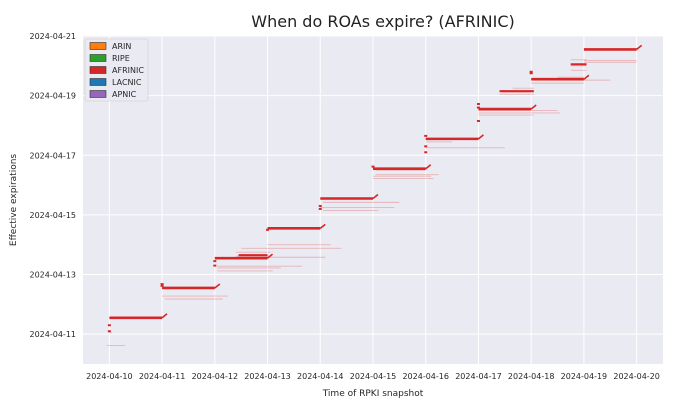 The width and height of the screenshot is (680, 407). Describe the element at coordinates (478, 376) in the screenshot. I see `x-tick-label: 2024-04-17` at that location.